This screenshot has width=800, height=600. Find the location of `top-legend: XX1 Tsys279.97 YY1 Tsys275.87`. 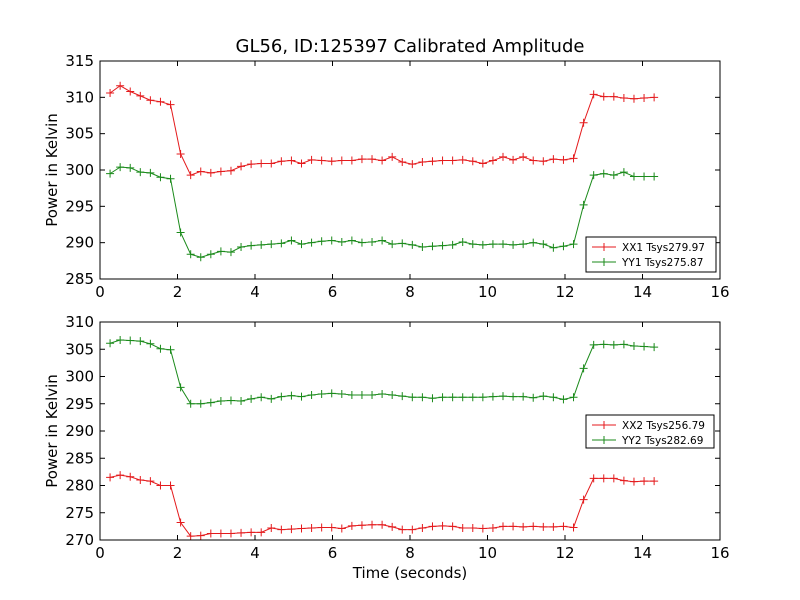

top-legend: XX1 Tsys279.97 YY1 Tsys275.87 is located at coordinates (651, 254).